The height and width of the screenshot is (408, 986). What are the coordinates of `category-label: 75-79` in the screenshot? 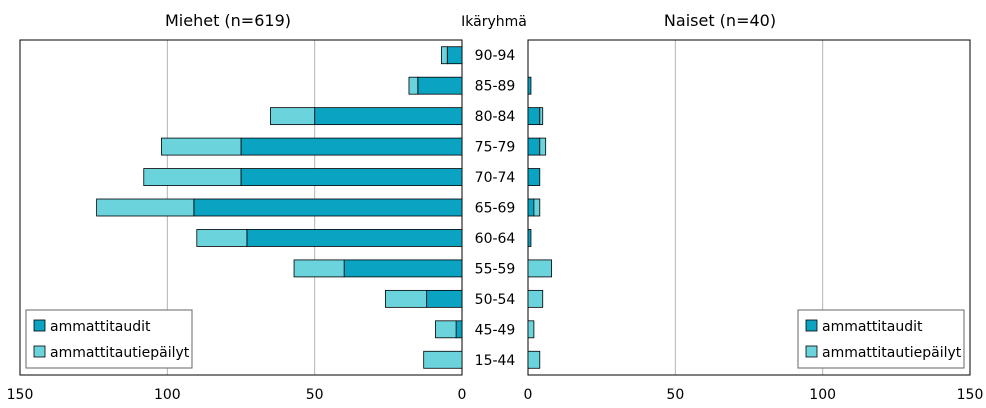 It's located at (495, 148).